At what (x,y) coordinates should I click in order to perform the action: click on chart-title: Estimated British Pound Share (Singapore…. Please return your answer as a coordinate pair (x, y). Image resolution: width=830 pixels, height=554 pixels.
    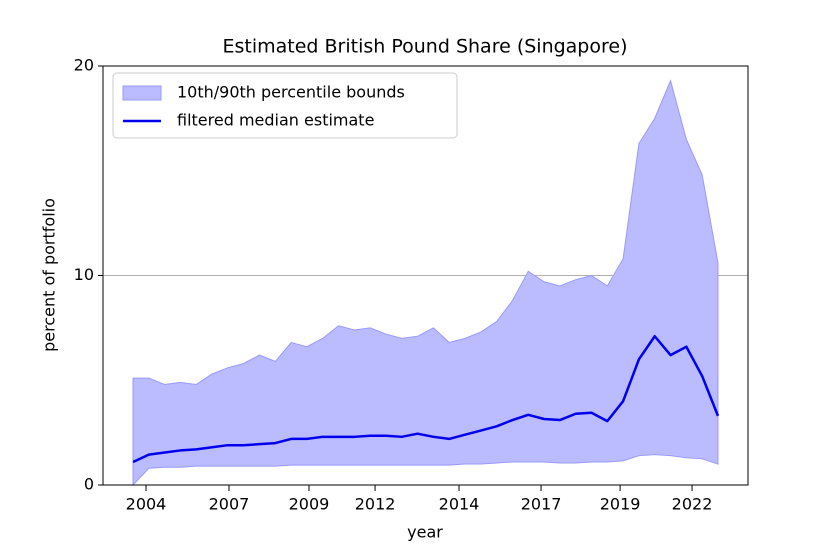
    Looking at the image, I should click on (425, 47).